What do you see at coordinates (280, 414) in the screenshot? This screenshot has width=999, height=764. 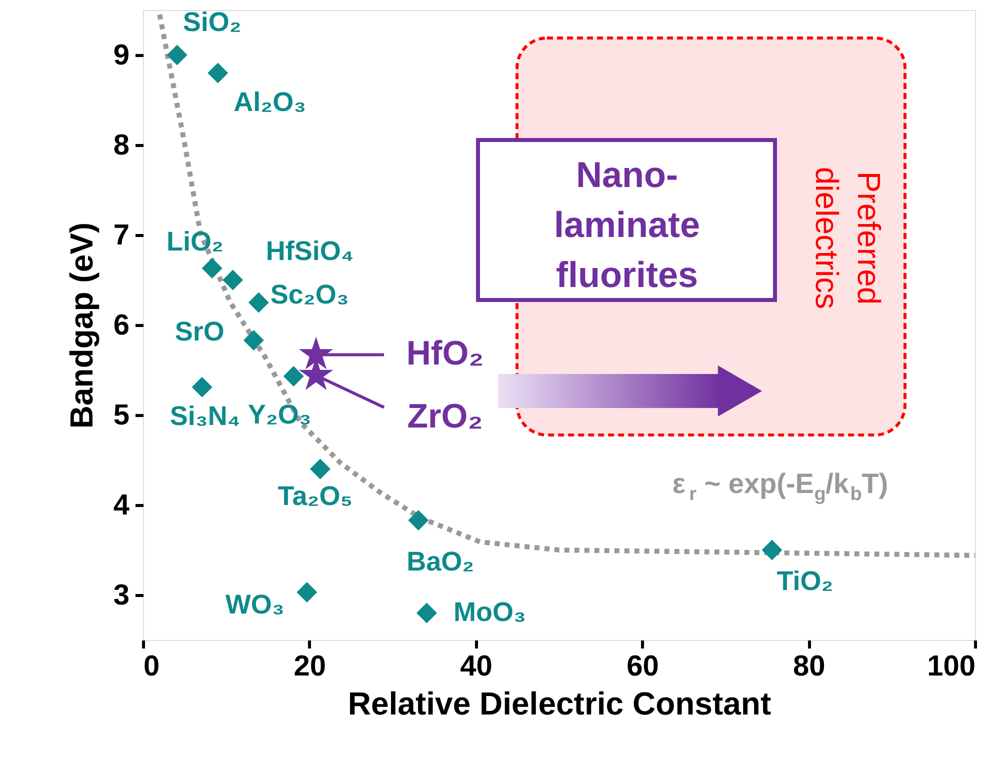 I see `annotation: Y₂O₃` at bounding box center [280, 414].